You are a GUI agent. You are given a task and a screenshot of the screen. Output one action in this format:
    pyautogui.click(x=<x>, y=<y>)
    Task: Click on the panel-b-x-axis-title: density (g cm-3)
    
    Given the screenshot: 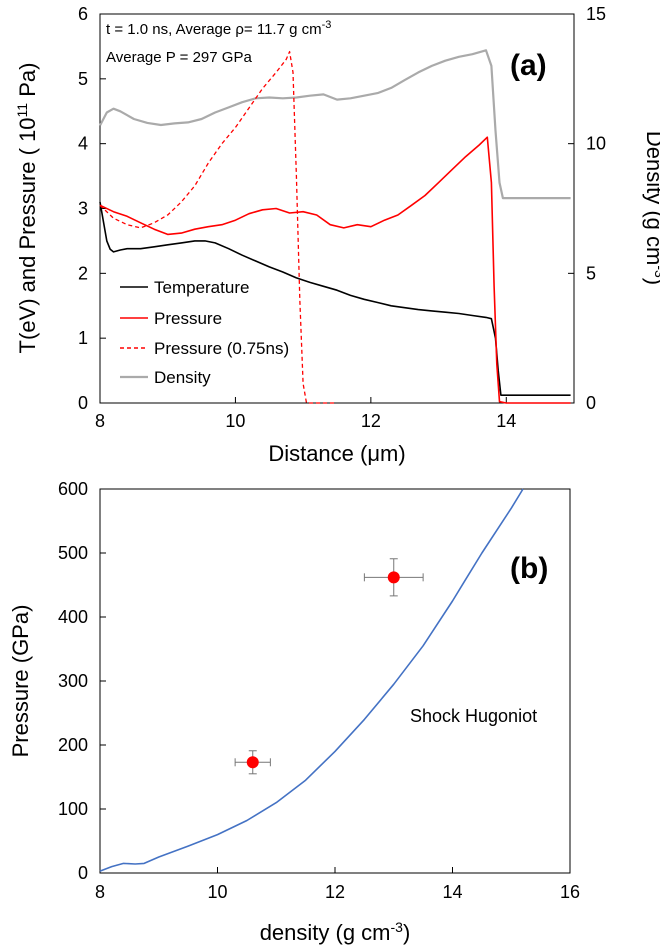 What is the action you would take?
    pyautogui.click(x=335, y=932)
    